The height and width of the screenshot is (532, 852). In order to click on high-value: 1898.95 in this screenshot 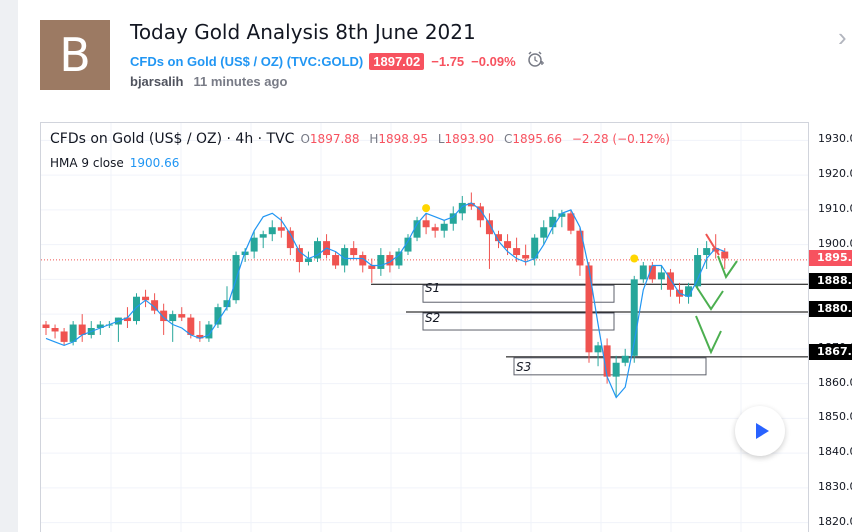, I will do `click(403, 139)`.